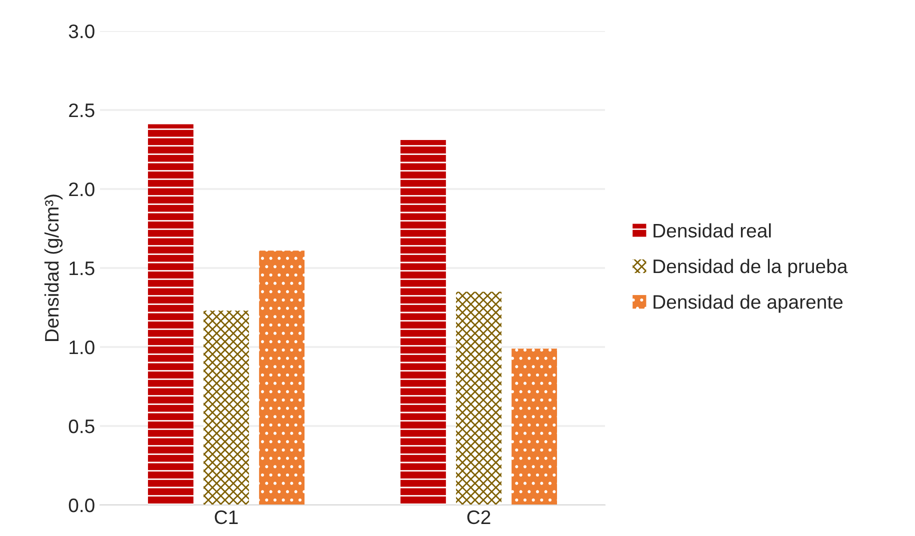 Image resolution: width=915 pixels, height=536 pixels. Describe the element at coordinates (81, 110) in the screenshot. I see `y-tick-label: 2.5` at that location.